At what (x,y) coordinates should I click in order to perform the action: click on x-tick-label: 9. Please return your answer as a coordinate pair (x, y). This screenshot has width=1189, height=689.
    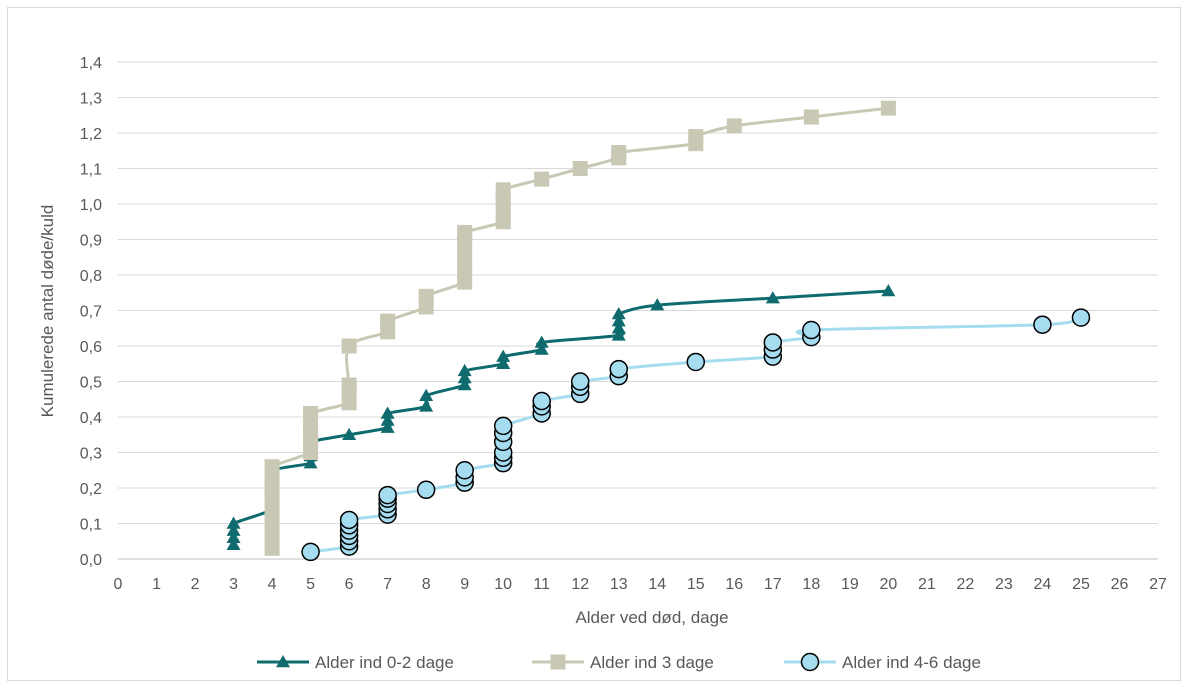
    Looking at the image, I should click on (464, 584).